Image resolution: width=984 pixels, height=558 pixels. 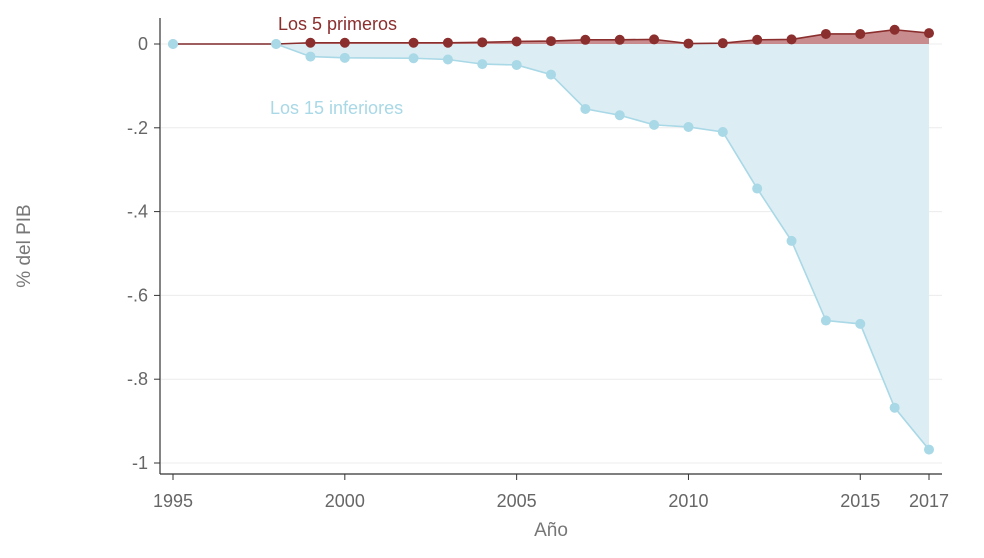 I want to click on y-tick-labels: 0 -.2 -.4 -.6 -.8 -1, so click(x=137, y=253).